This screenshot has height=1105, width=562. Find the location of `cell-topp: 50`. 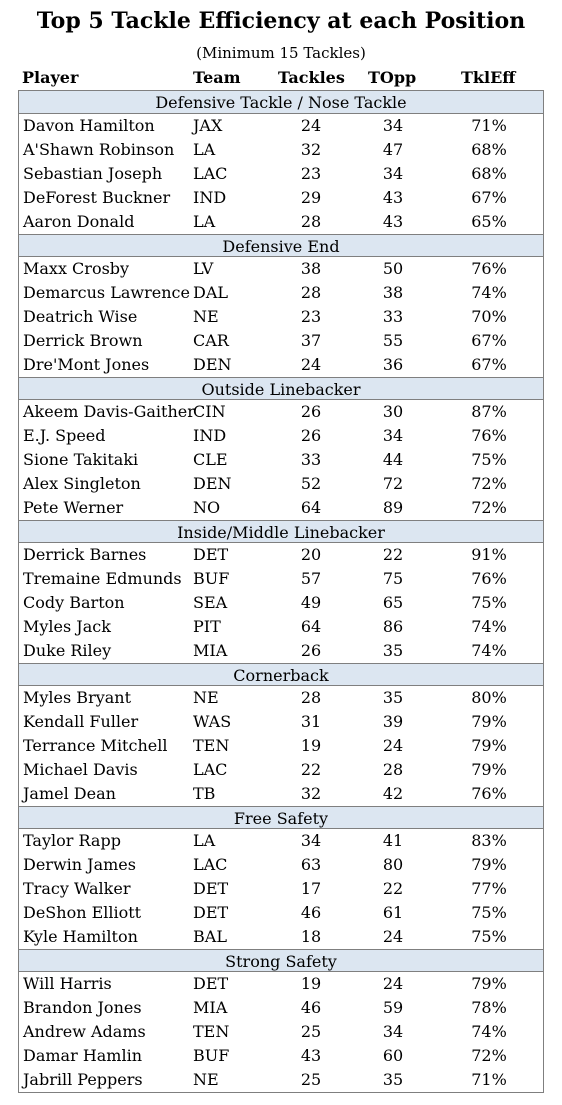

cell-topp: 50 is located at coordinates (393, 268).